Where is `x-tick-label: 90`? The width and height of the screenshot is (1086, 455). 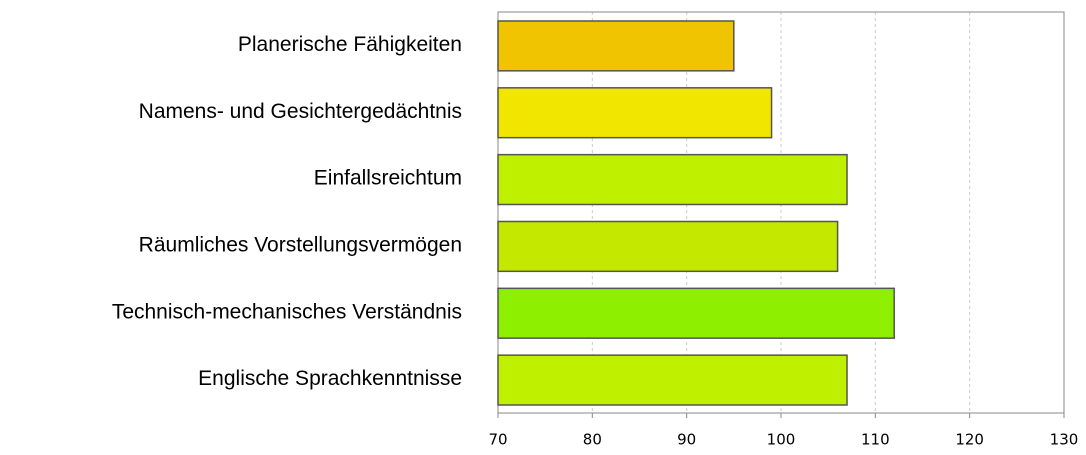
x-tick-label: 90 is located at coordinates (686, 440).